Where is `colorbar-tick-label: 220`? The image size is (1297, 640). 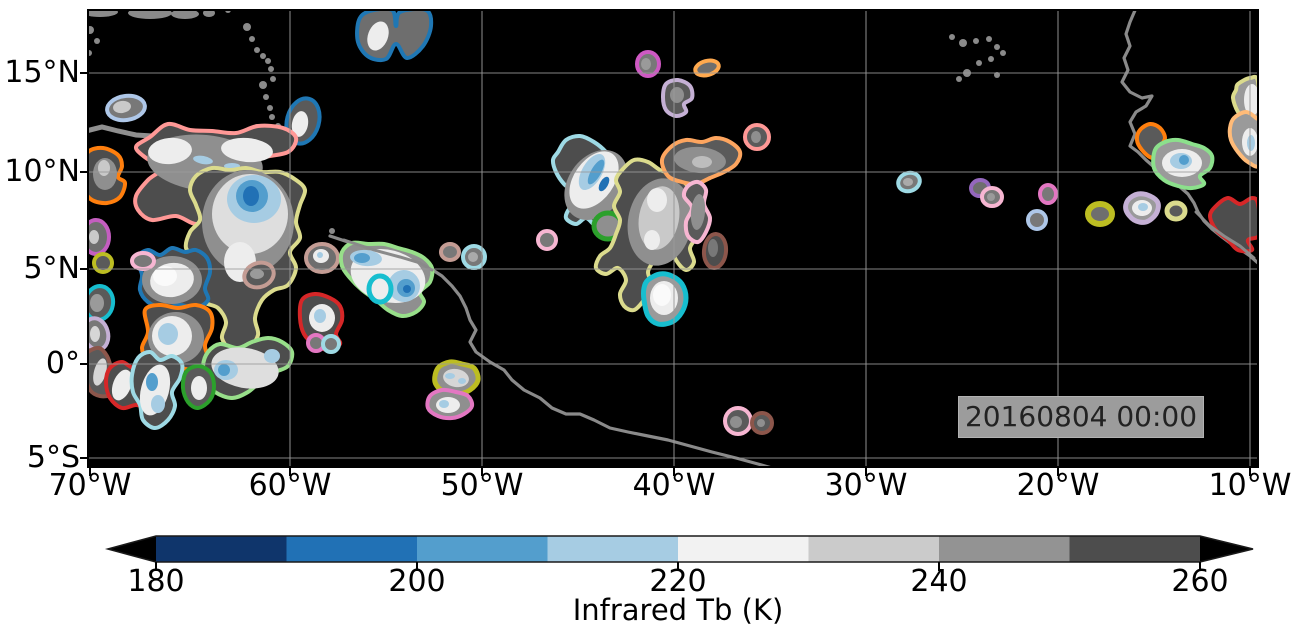
colorbar-tick-label: 220 is located at coordinates (678, 581).